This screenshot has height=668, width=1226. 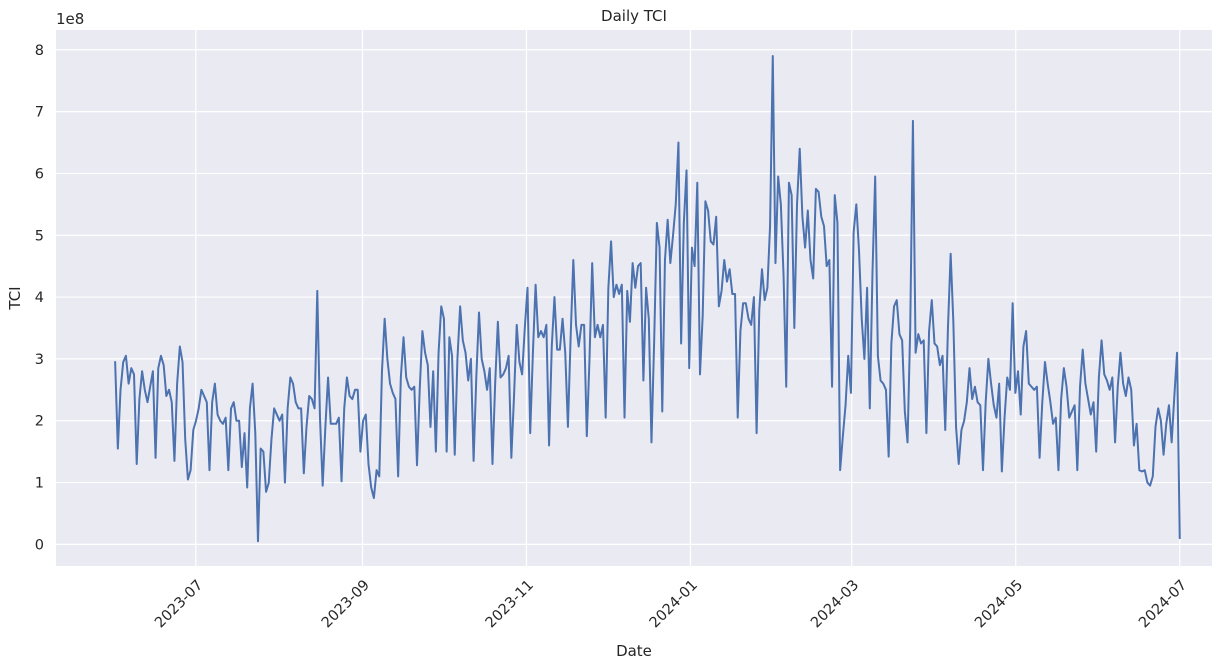 What do you see at coordinates (39, 236) in the screenshot?
I see `y-tick-label: 5` at bounding box center [39, 236].